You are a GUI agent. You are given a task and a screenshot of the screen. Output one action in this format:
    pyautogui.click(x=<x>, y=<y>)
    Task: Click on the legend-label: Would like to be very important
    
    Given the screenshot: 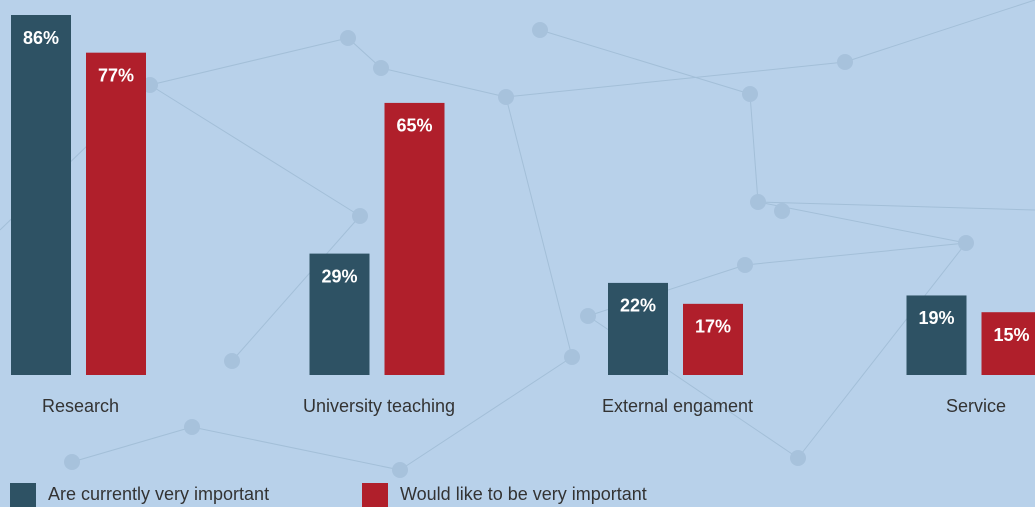 What is the action you would take?
    pyautogui.click(x=523, y=494)
    